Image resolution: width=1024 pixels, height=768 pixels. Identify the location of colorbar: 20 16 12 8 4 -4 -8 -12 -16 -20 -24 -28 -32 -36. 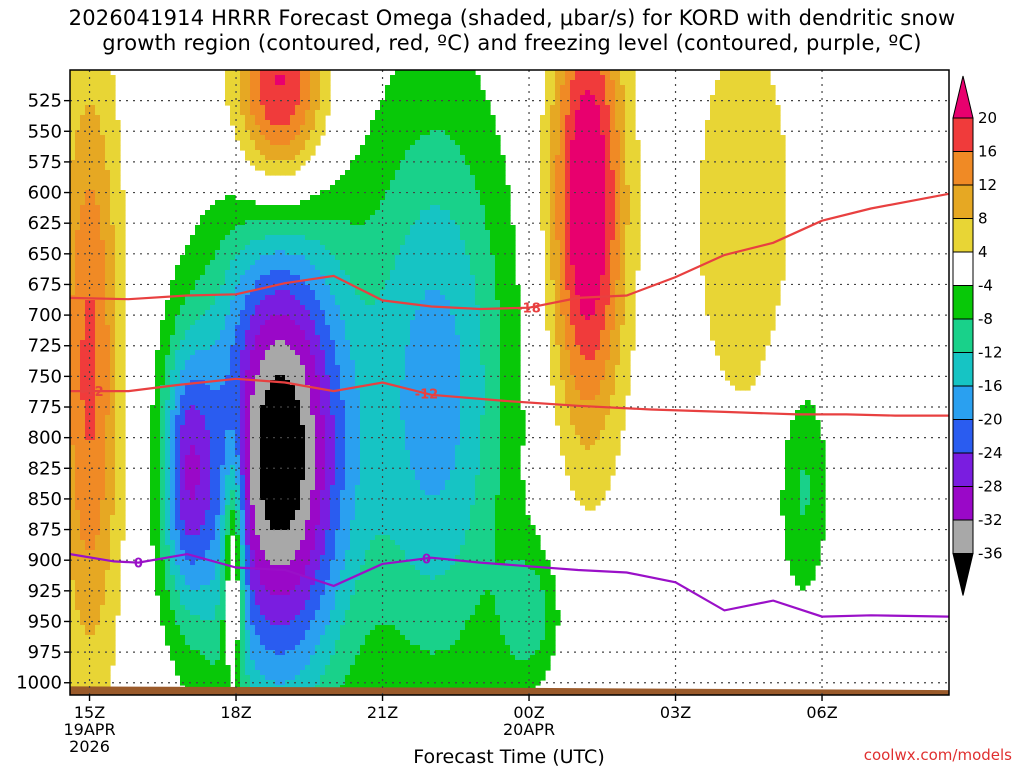
(977, 335).